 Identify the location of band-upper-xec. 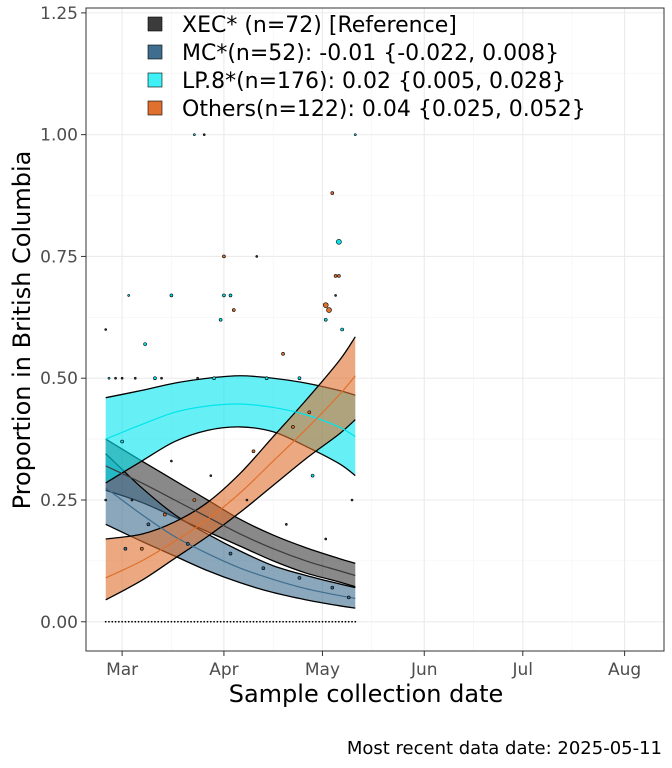
(230, 501).